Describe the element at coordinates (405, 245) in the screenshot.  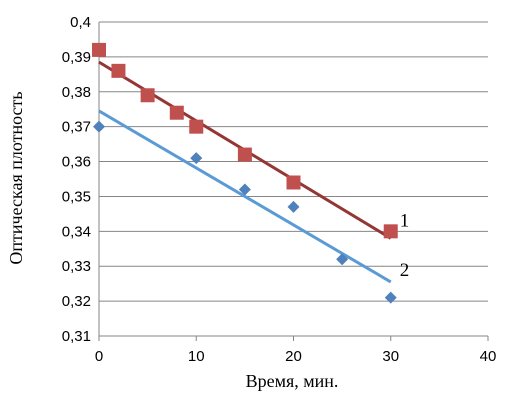
I see `series-labels: 12` at that location.